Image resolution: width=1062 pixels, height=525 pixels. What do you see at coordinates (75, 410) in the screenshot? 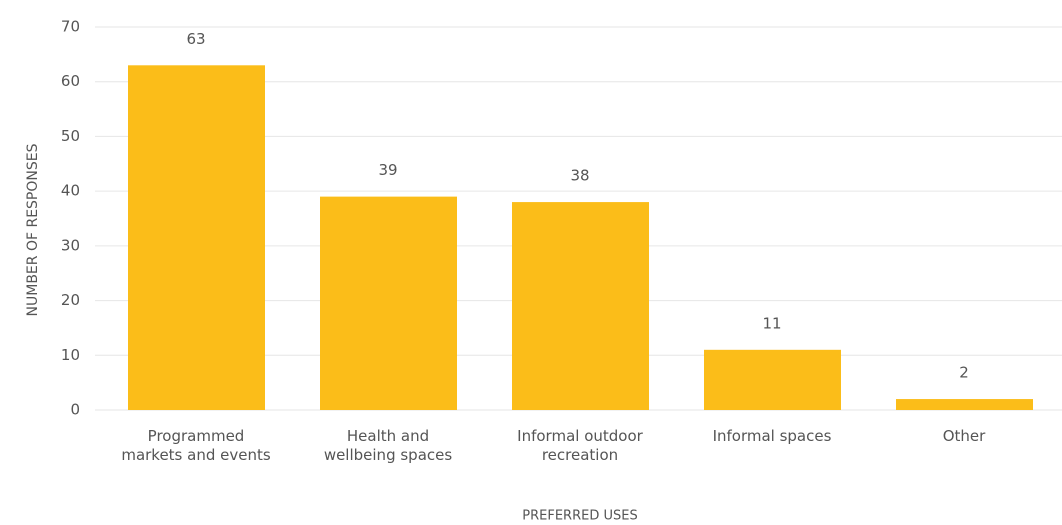
I see `y-tick-label: 0` at bounding box center [75, 410].